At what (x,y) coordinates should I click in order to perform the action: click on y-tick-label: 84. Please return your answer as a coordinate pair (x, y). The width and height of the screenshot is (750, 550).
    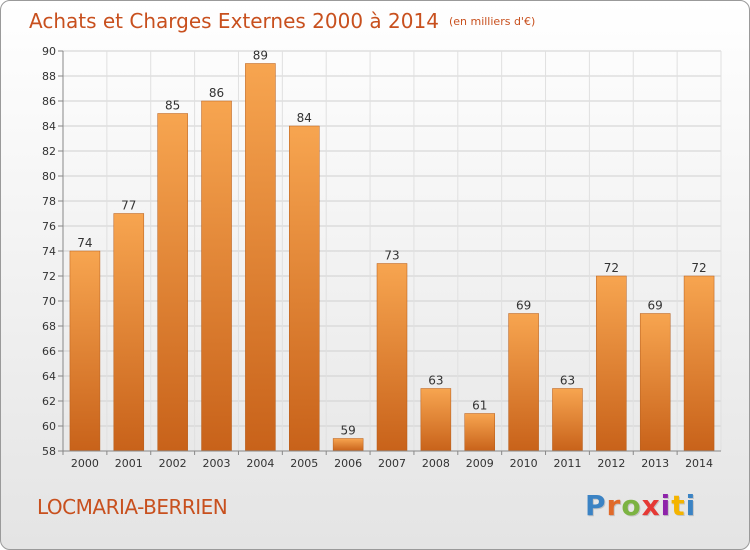
    Looking at the image, I should click on (49, 126).